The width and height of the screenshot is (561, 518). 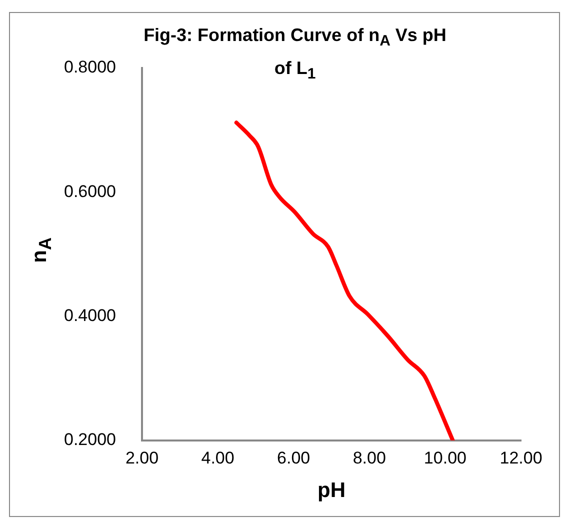 What do you see at coordinates (521, 458) in the screenshot?
I see `x-tick-label: 12.00` at bounding box center [521, 458].